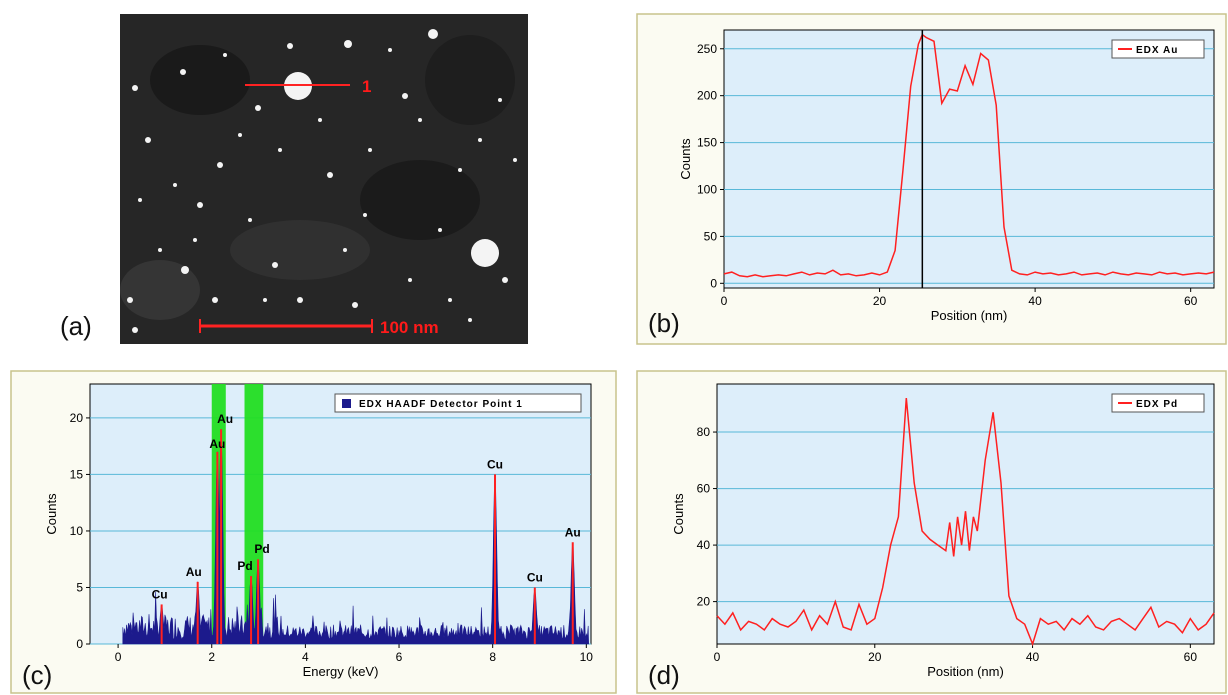 The image size is (1228, 695). Describe the element at coordinates (409, 327) in the screenshot. I see `scale-bar-label: 100 nm` at that location.